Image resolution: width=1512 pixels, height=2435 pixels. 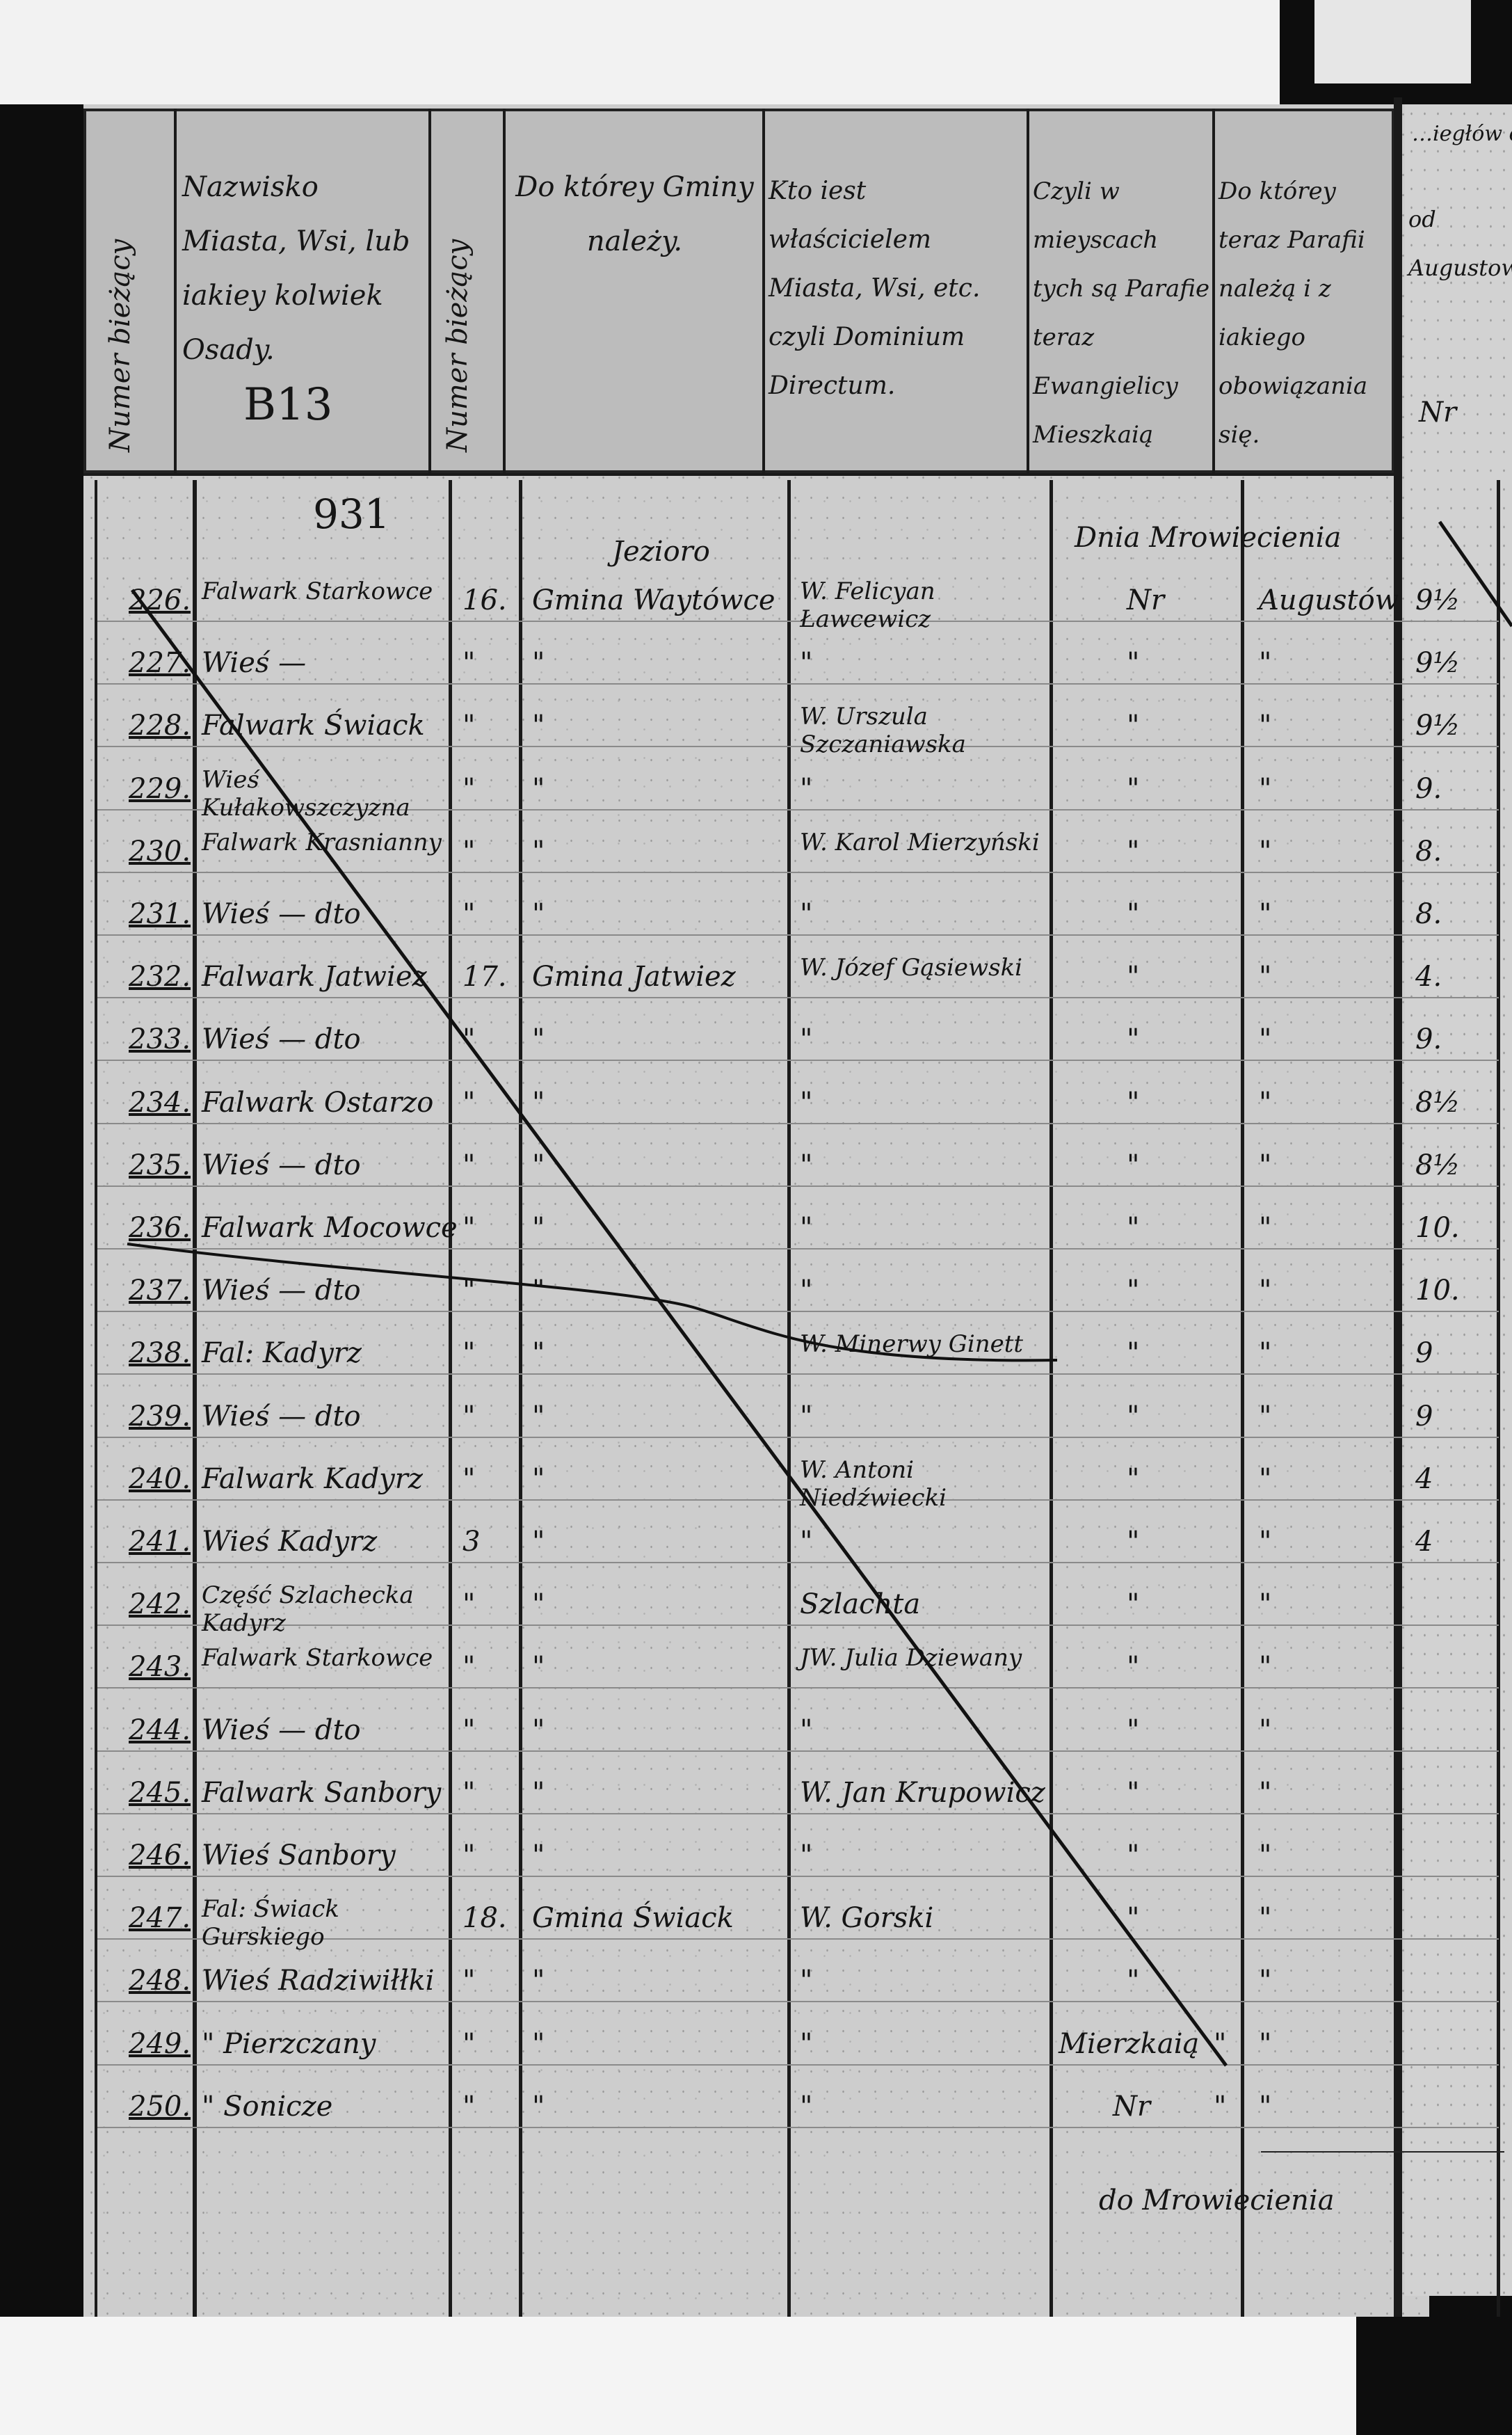 What do you see at coordinates (678, 2376) in the screenshot?
I see `scan-margin-bottom` at bounding box center [678, 2376].